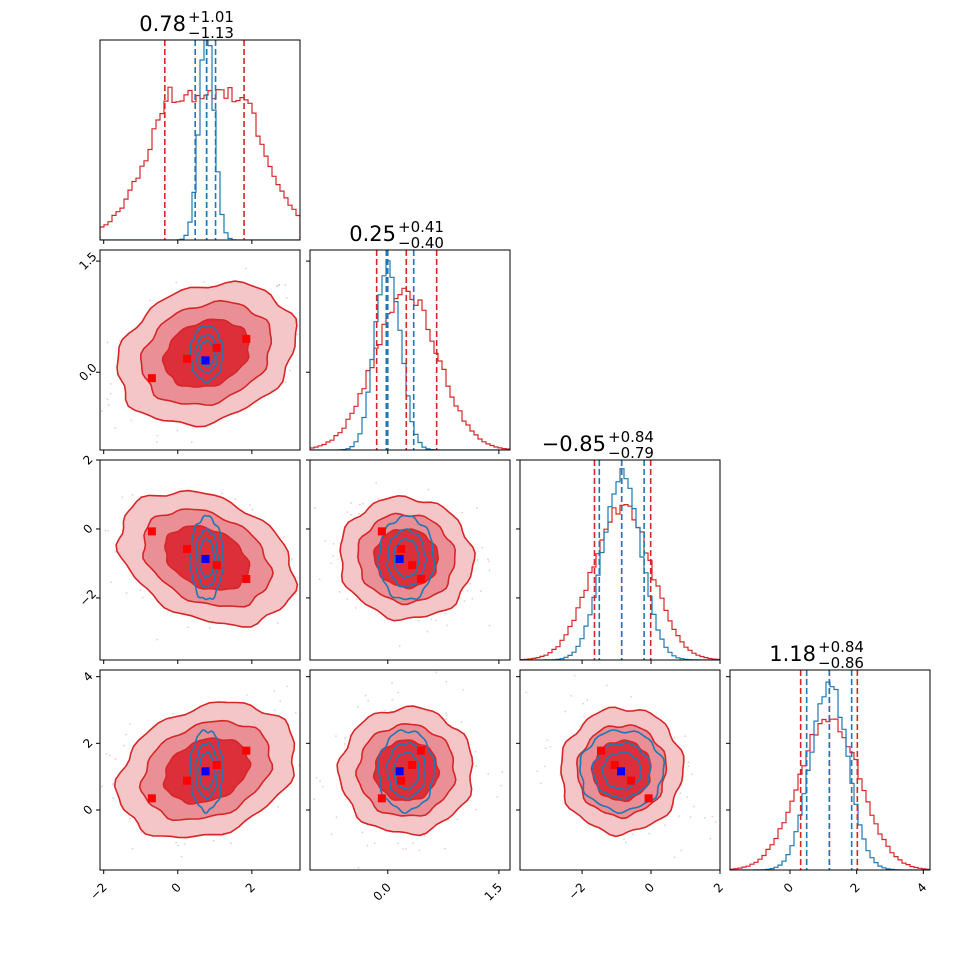 The image size is (970, 970). Describe the element at coordinates (792, 654) in the screenshot. I see `panel-title-3: 1.18` at that location.